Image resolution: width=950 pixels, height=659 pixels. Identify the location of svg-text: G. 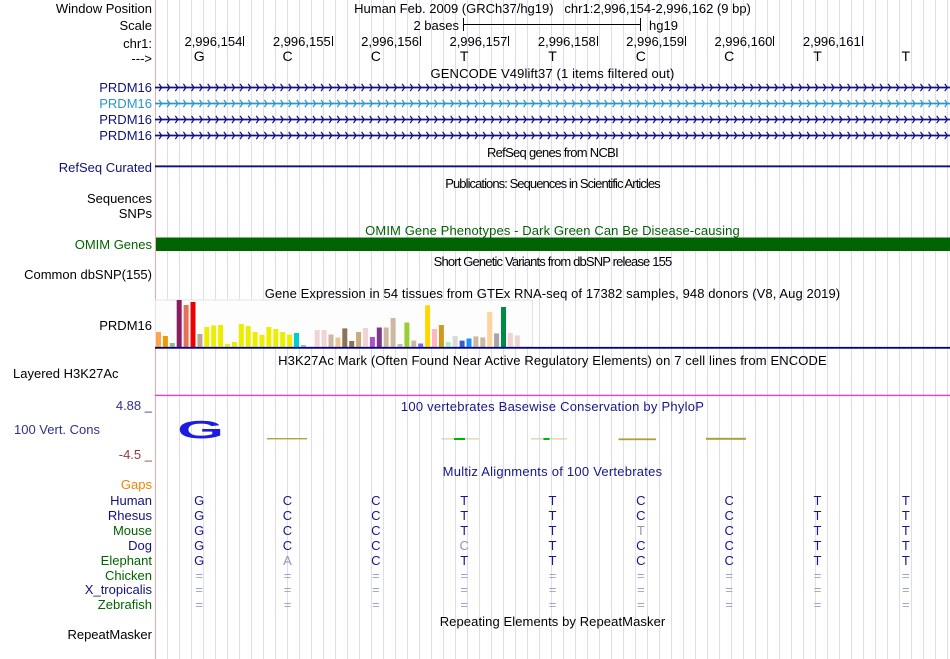
(200, 429).